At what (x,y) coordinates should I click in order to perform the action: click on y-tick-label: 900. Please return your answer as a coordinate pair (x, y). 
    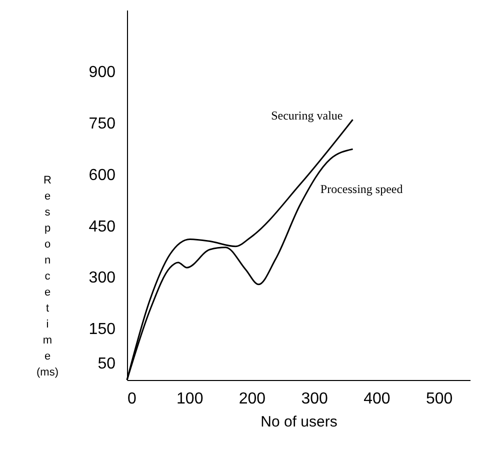
    Looking at the image, I should click on (102, 73).